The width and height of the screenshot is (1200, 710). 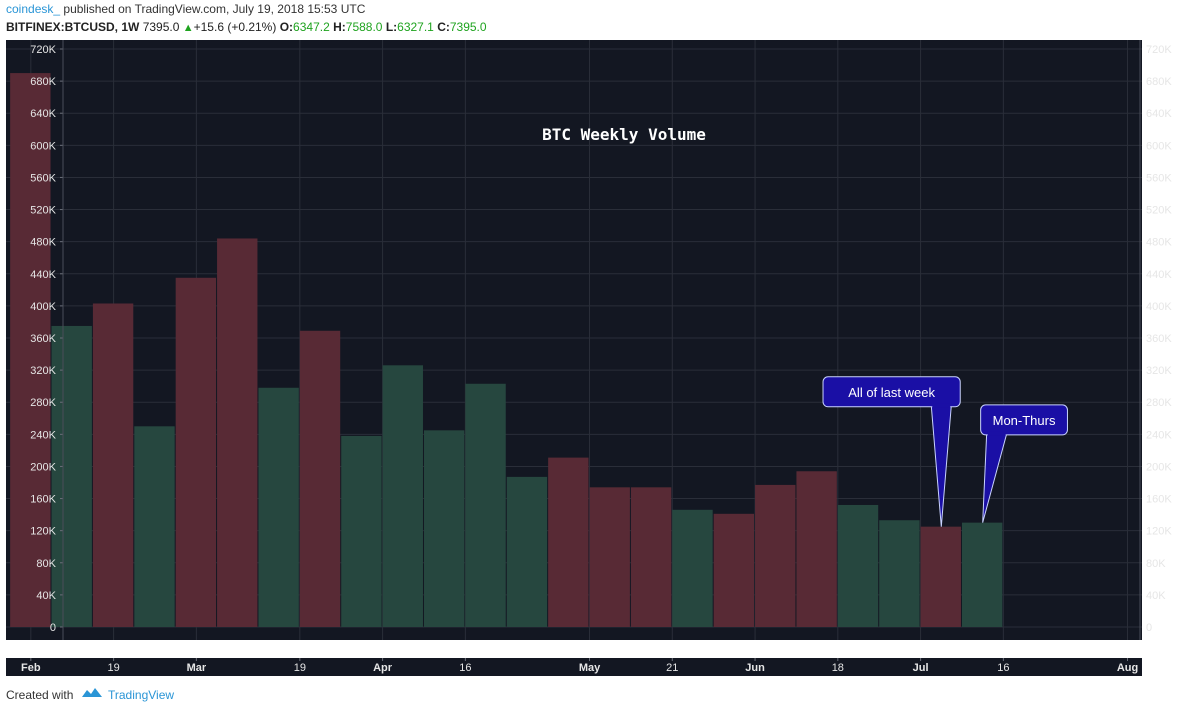 What do you see at coordinates (755, 668) in the screenshot?
I see `x-tick-label: Jun` at bounding box center [755, 668].